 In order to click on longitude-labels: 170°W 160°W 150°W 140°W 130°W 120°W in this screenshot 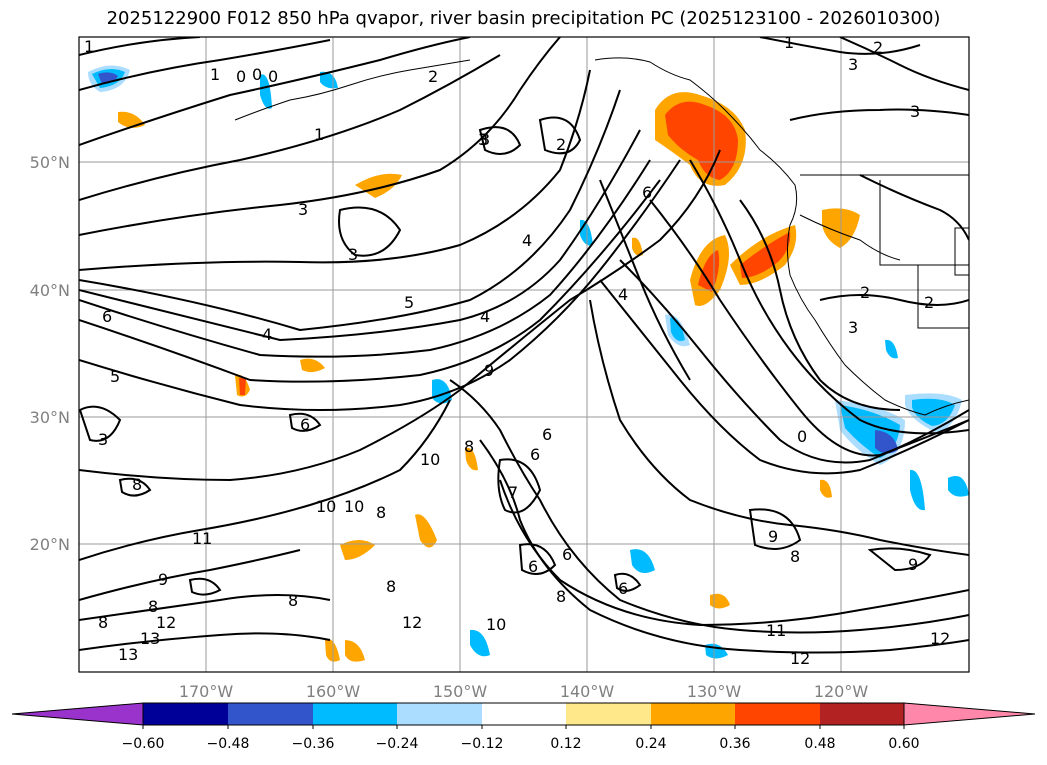, I will do `click(524, 691)`.